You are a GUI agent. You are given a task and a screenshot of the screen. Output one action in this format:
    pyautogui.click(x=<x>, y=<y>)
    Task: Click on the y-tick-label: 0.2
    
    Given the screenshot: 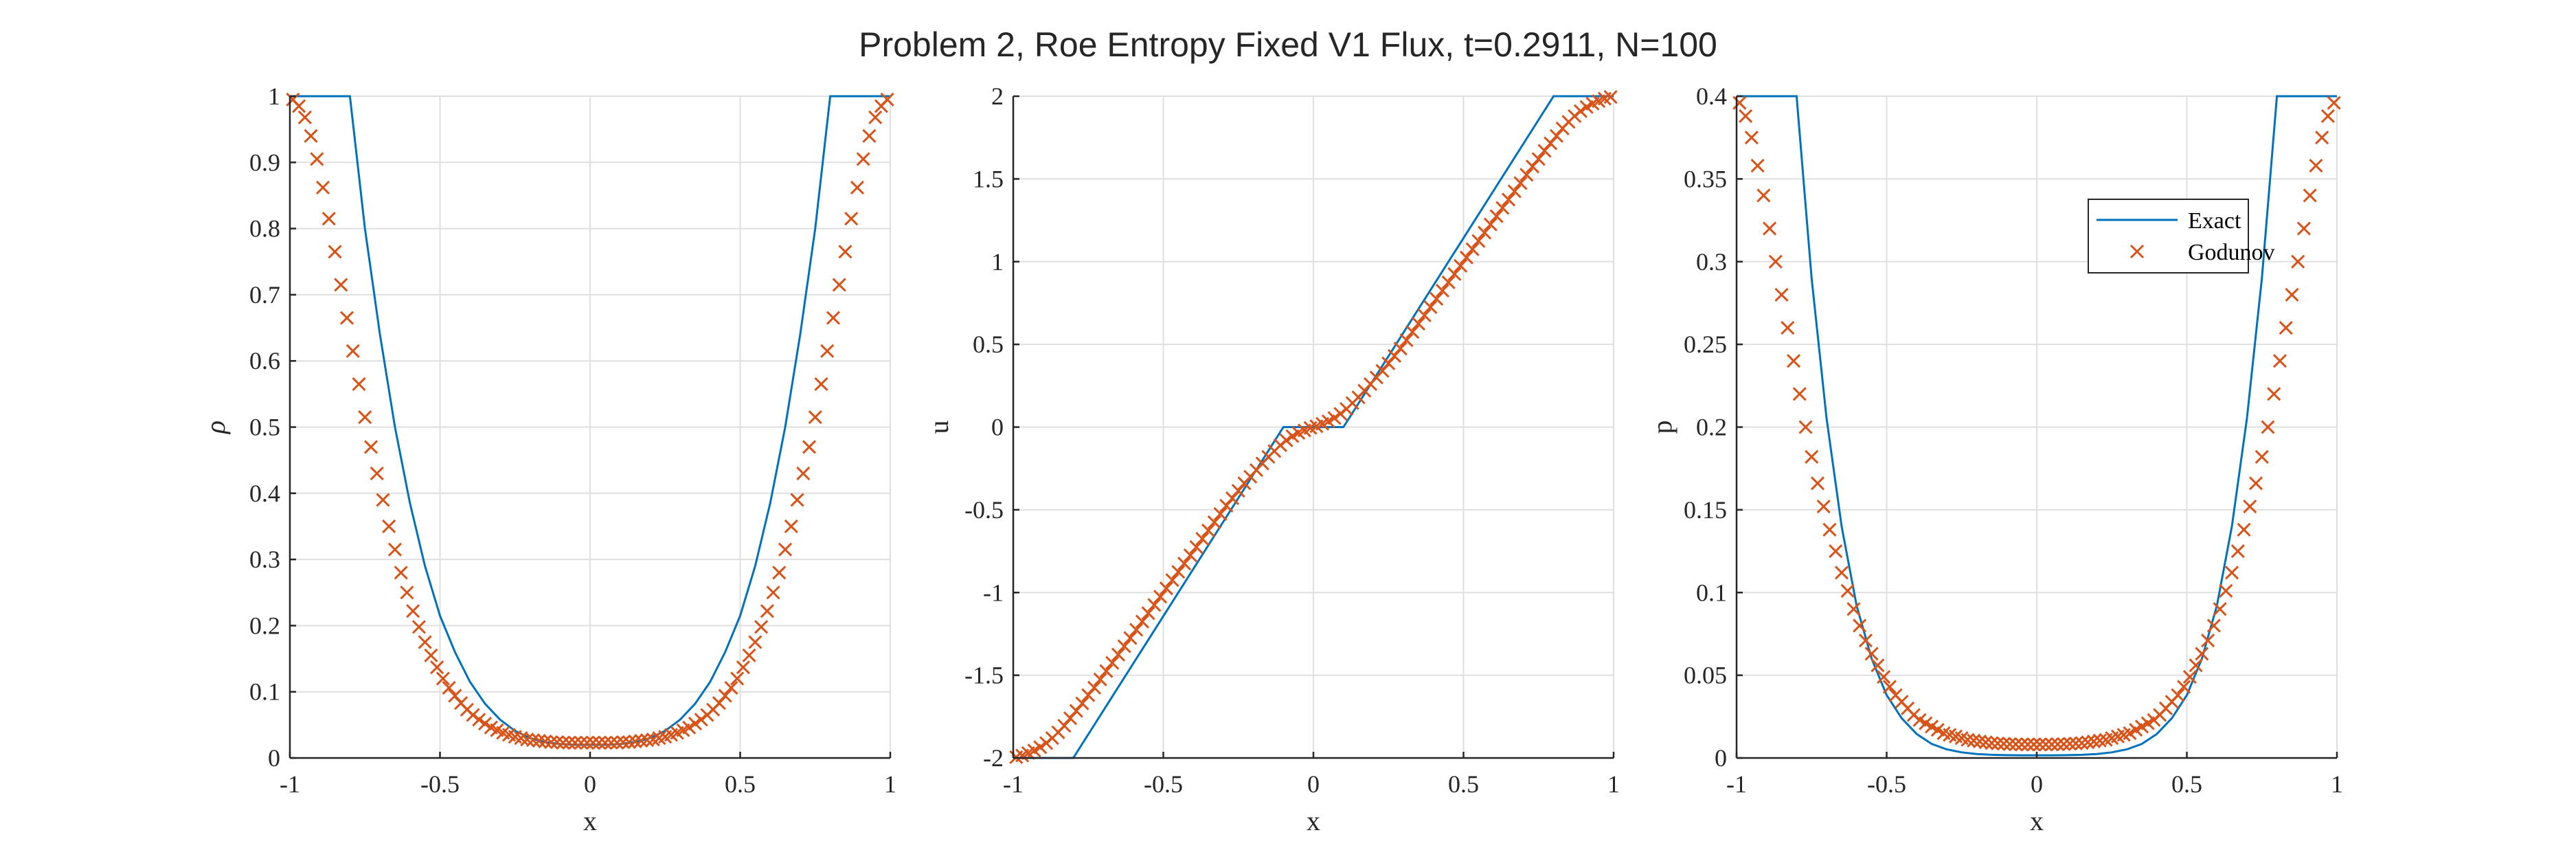 What is the action you would take?
    pyautogui.click(x=1711, y=427)
    